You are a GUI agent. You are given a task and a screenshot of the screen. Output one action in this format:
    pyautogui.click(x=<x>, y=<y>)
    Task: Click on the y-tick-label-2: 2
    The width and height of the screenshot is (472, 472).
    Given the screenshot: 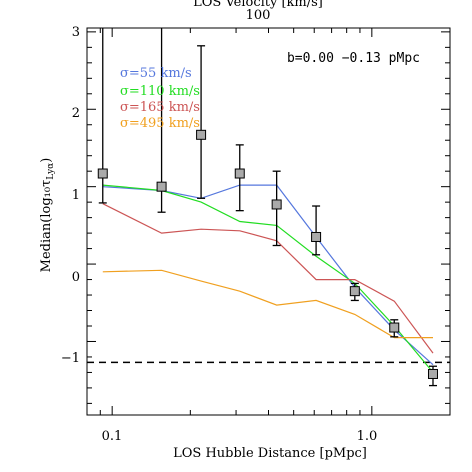 What is the action you would take?
    pyautogui.click(x=76, y=113)
    